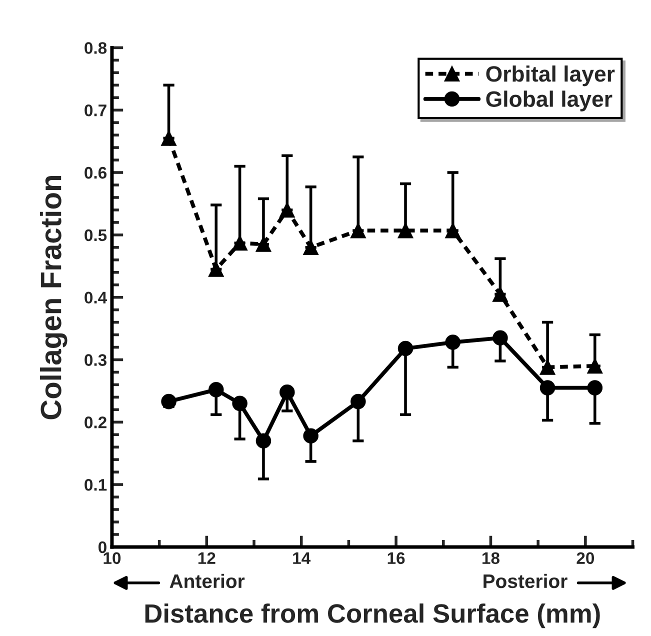 This screenshot has width=651, height=636. Describe the element at coordinates (550, 75) in the screenshot. I see `legend-label: Orbital layer` at that location.